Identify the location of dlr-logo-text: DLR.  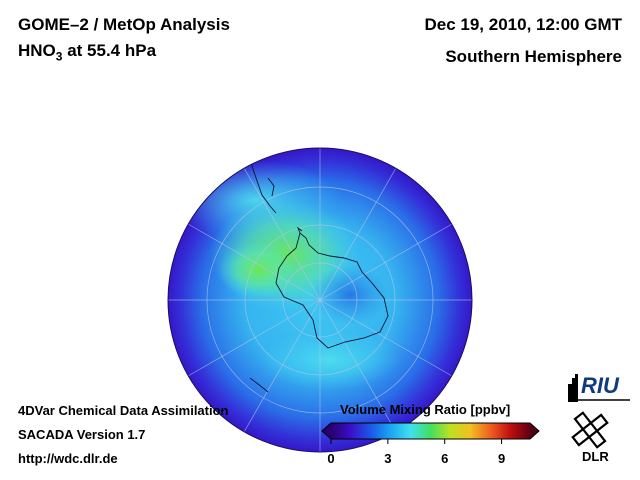
(595, 456).